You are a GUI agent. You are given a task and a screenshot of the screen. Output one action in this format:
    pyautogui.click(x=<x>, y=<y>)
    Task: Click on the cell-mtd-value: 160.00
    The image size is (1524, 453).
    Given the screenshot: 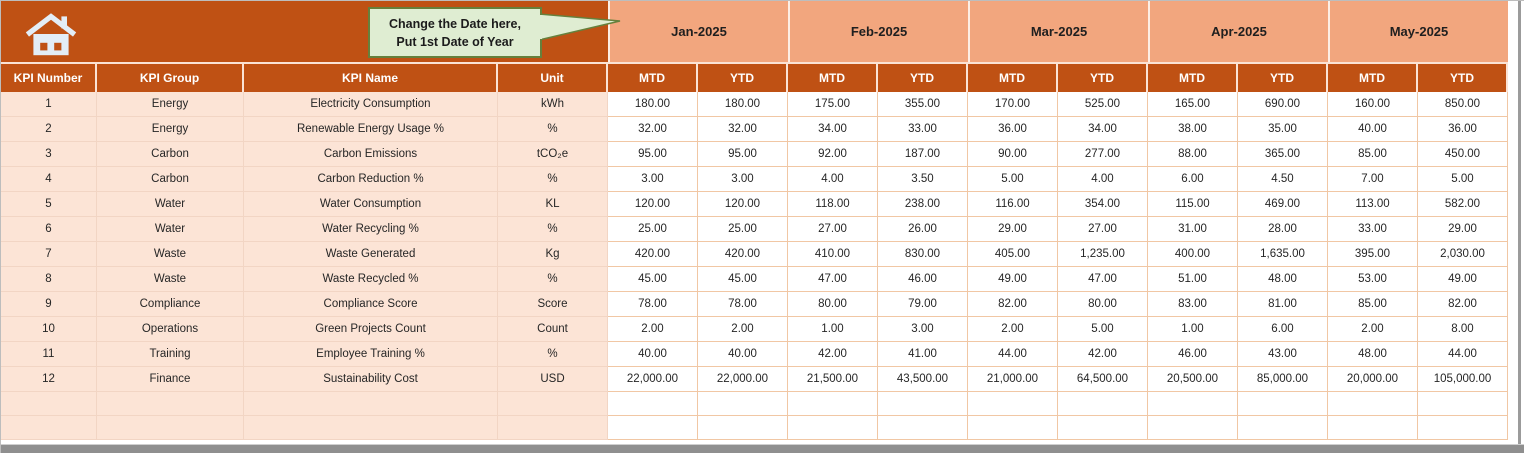 What is the action you would take?
    pyautogui.click(x=1373, y=104)
    